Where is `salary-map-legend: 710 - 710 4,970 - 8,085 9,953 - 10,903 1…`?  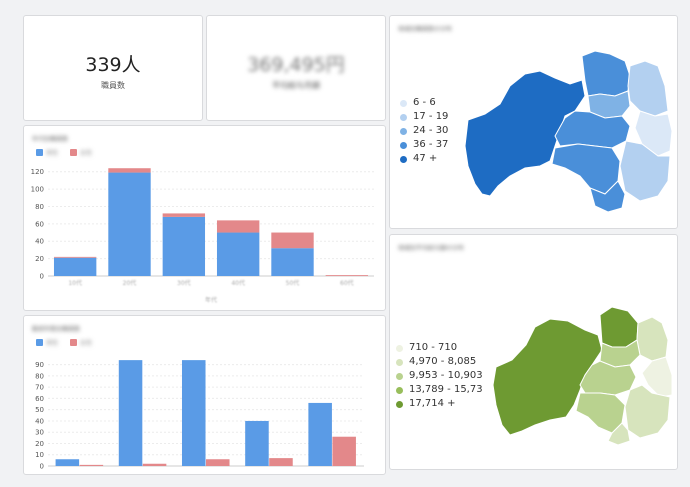
salary-map-legend: 710 - 710 4,970 - 8,085 9,953 - 10,903 1… is located at coordinates (439, 376).